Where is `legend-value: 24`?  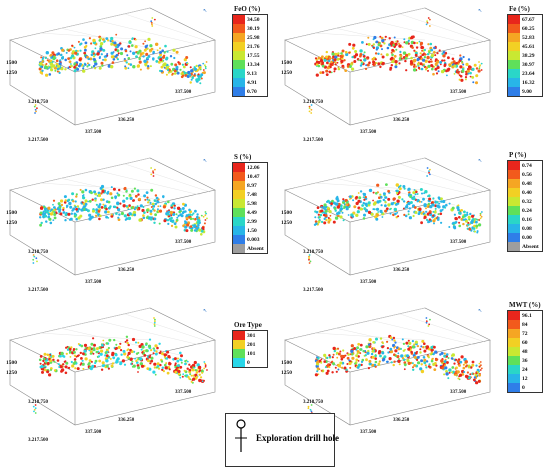
legend-value: 24 is located at coordinates (525, 369).